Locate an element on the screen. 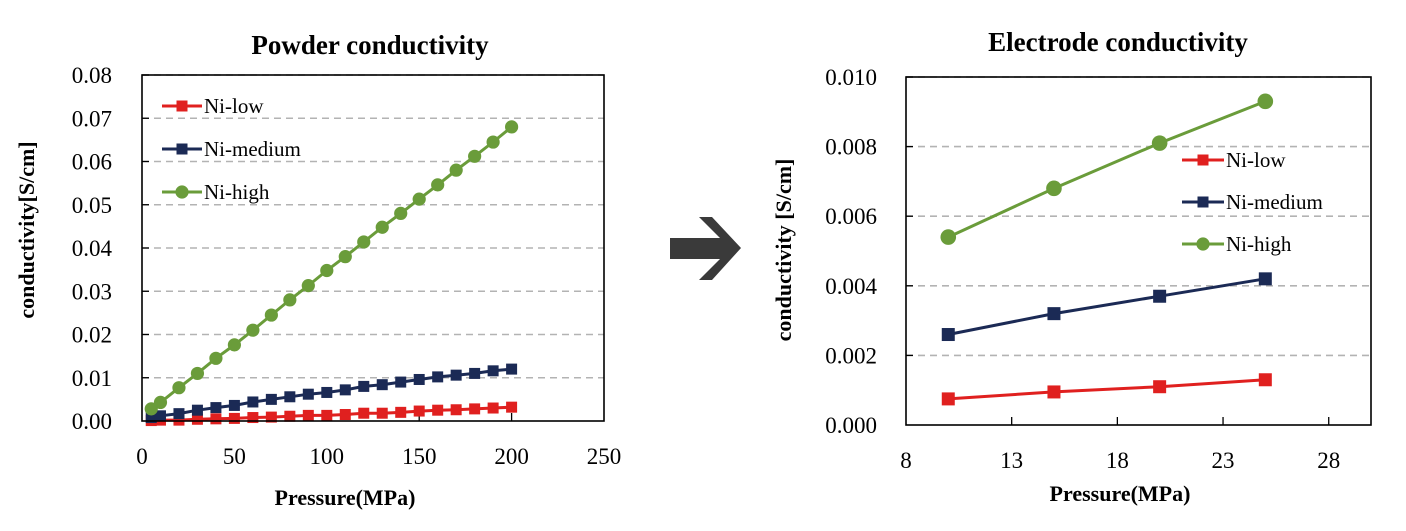  x-tick-label: 0 is located at coordinates (142, 456).